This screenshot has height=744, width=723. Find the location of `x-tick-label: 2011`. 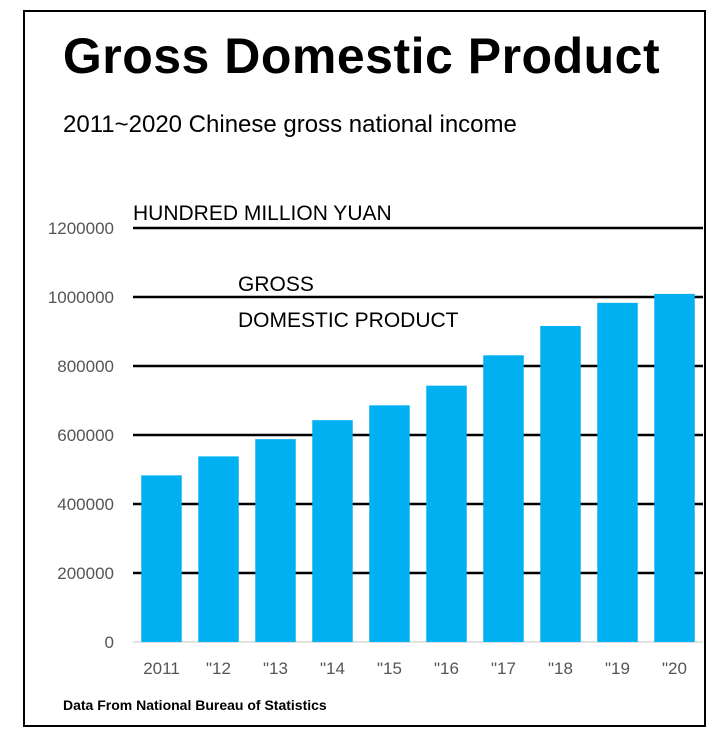

x-tick-label: 2011 is located at coordinates (161, 668).